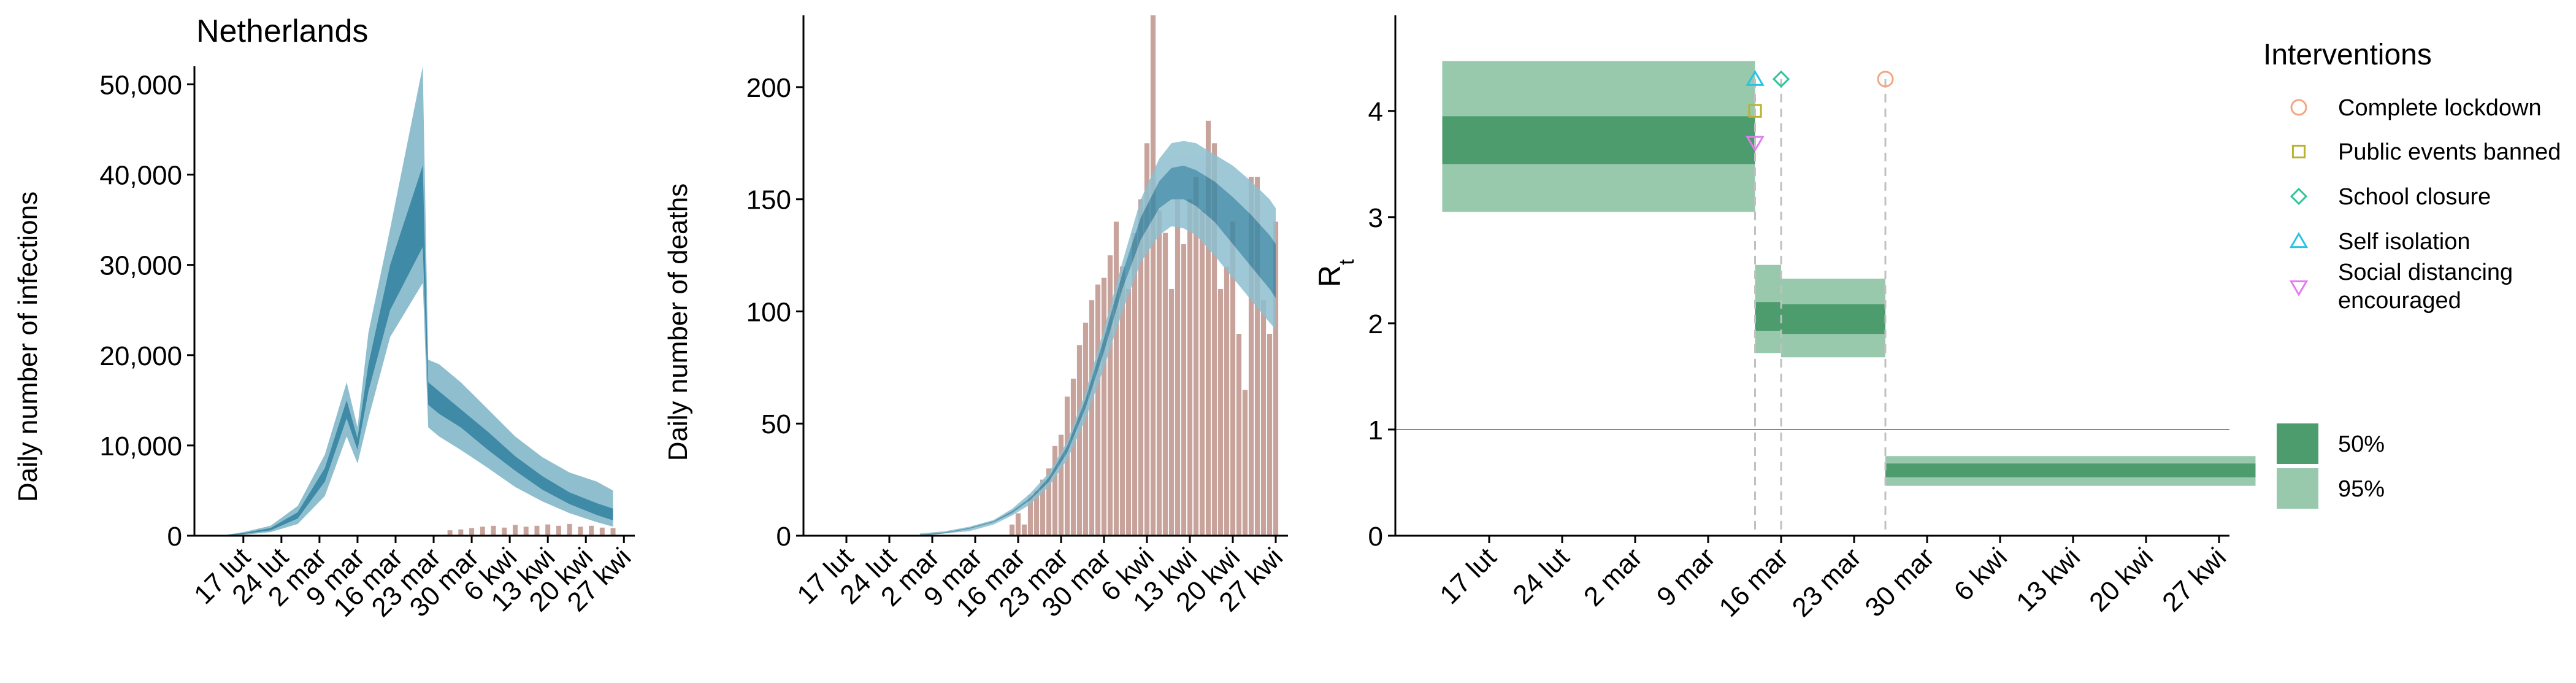 The width and height of the screenshot is (2576, 683). Describe the element at coordinates (1375, 324) in the screenshot. I see `y-tick-label: 2` at that location.